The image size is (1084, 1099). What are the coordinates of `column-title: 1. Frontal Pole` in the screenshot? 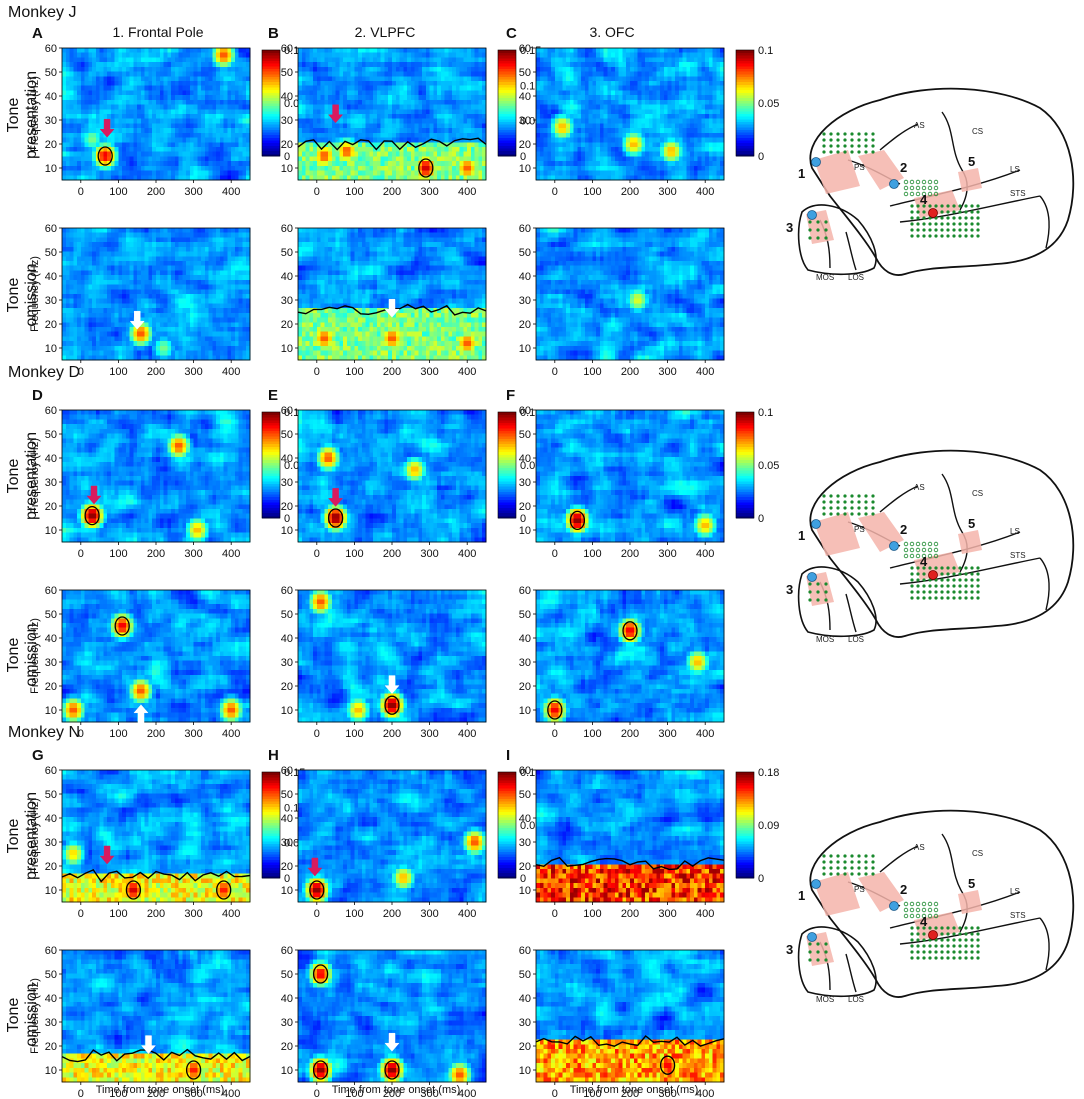 It's located at (157, 32).